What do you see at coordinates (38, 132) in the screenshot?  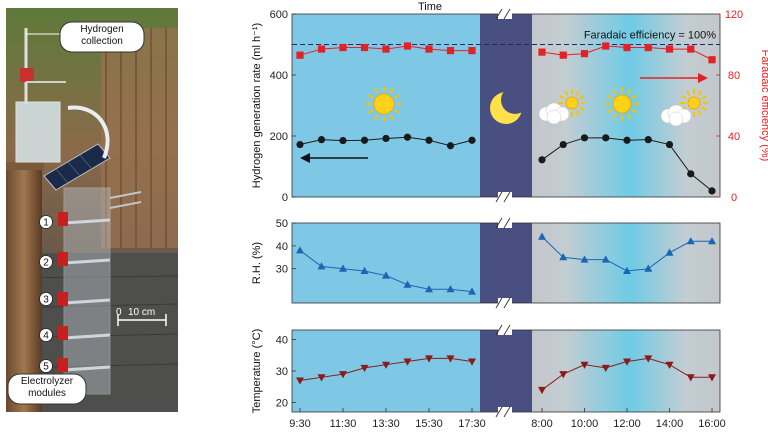 I see `water-reservoir` at bounding box center [38, 132].